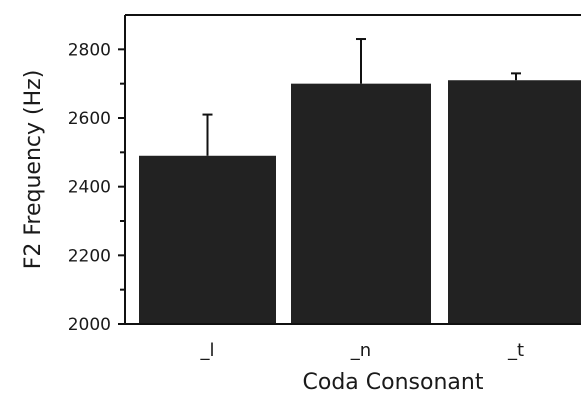 This screenshot has width=581, height=394. What do you see at coordinates (89, 325) in the screenshot?
I see `y-tick-label-2000: 2000` at bounding box center [89, 325].